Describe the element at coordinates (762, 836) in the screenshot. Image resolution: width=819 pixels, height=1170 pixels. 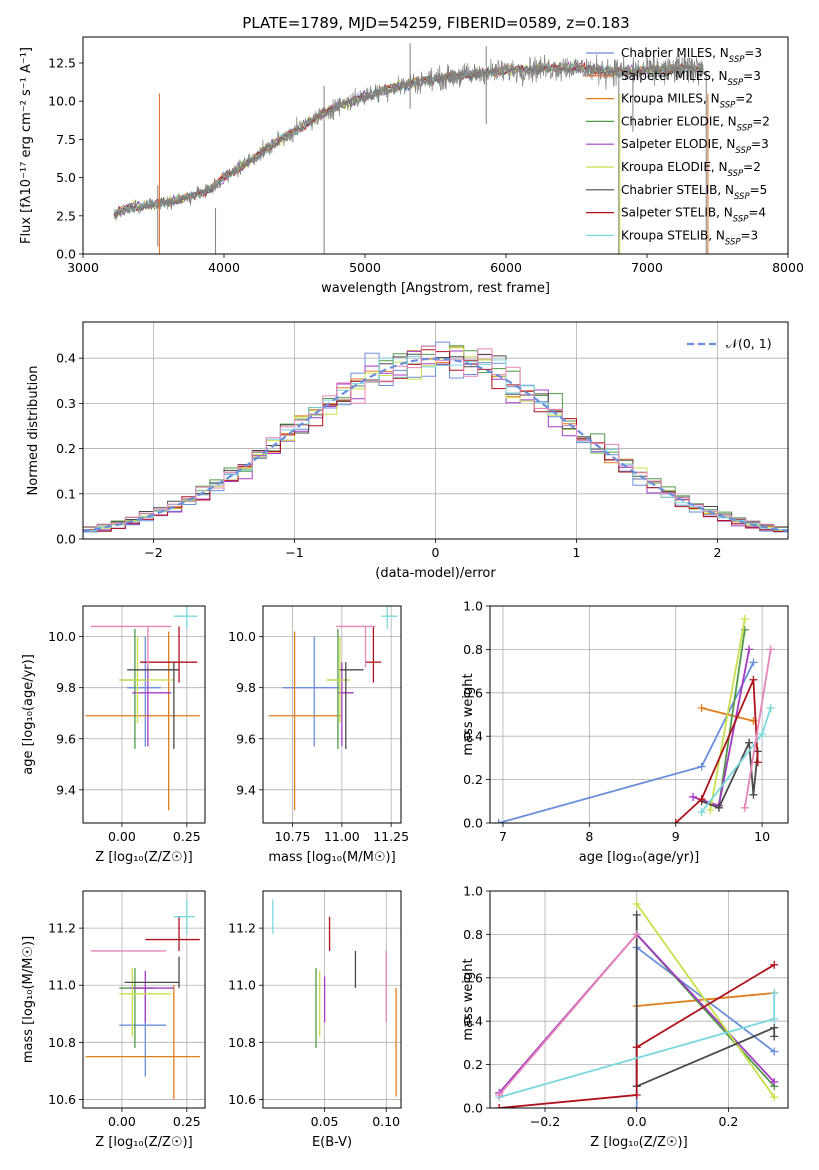
I see `x-tick-label: 10` at that location.